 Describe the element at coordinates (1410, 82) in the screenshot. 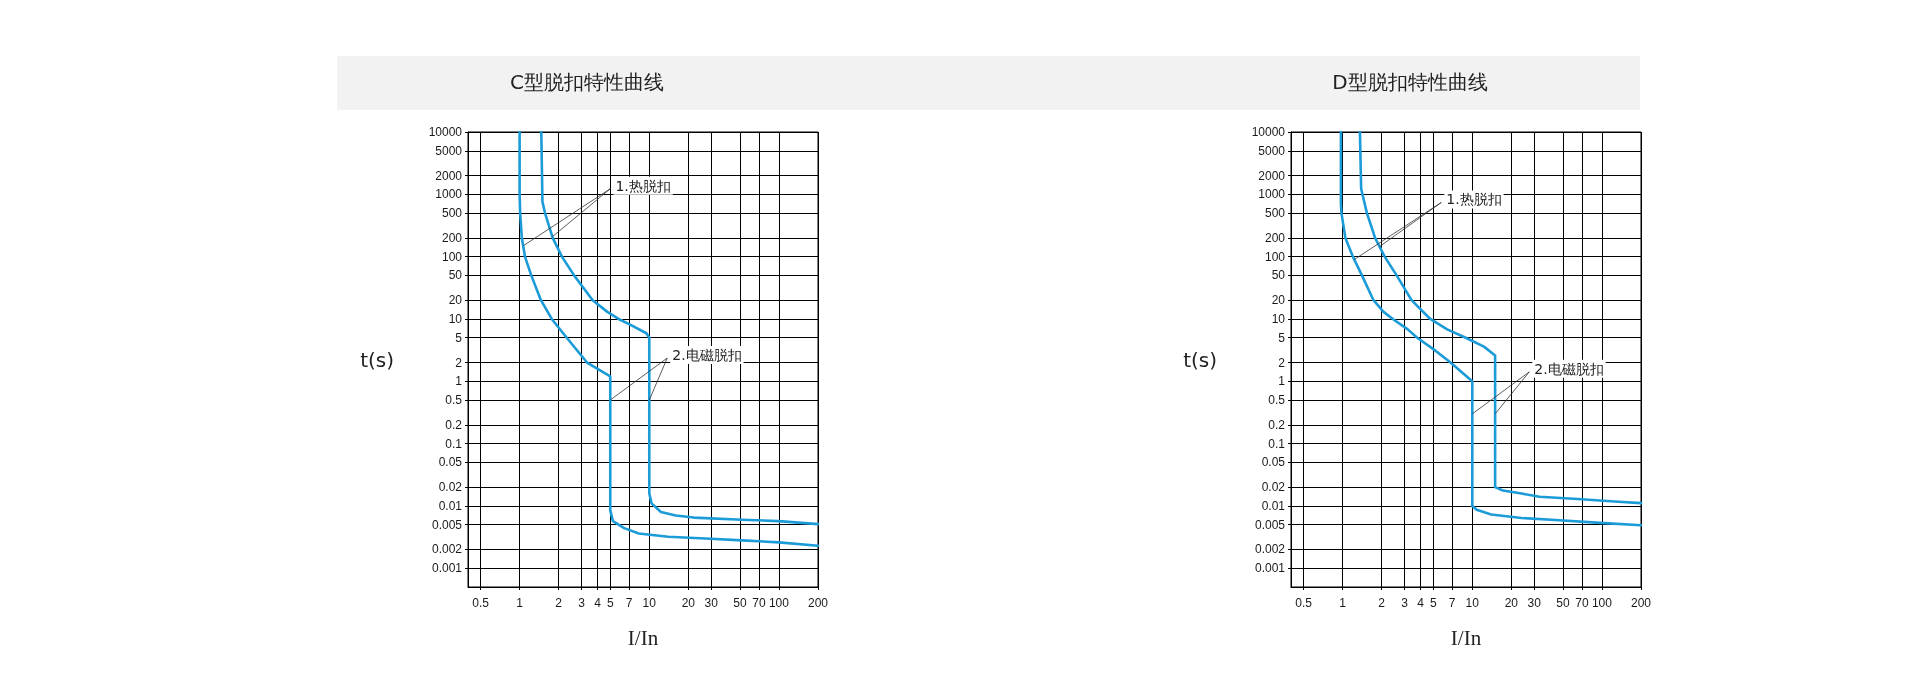

I see `chart-title: D型脱扣特性曲线` at that location.